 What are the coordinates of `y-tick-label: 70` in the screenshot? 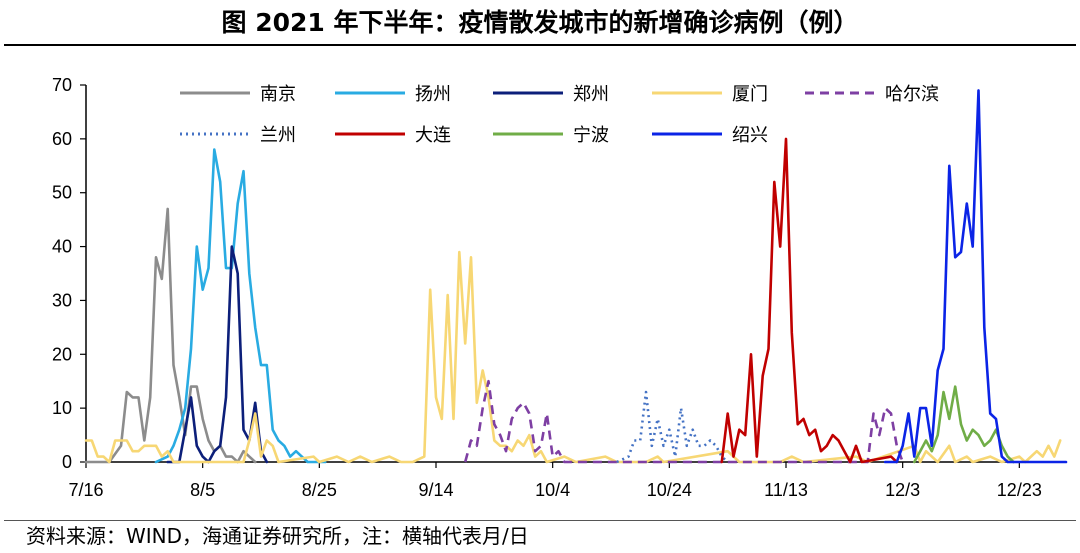 It's located at (62, 85).